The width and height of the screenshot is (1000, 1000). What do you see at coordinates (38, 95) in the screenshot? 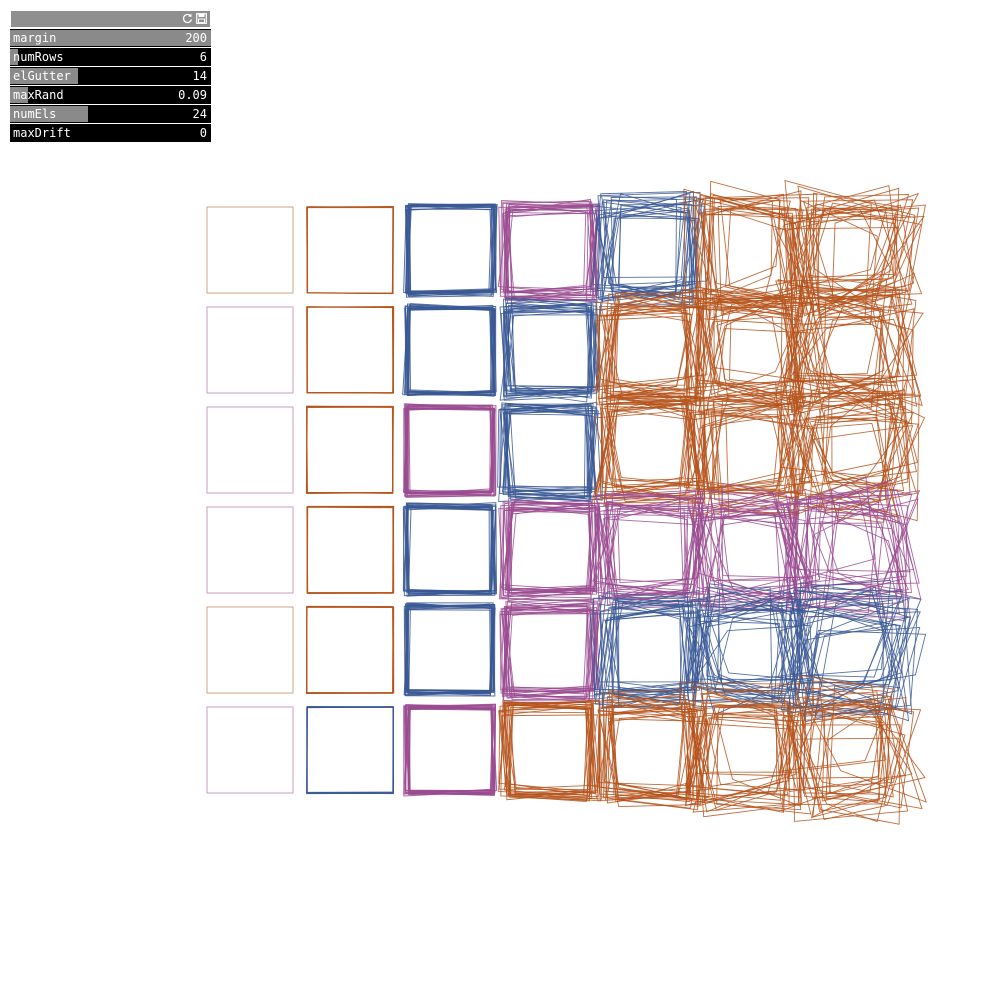
I see `slider-label: maxRand` at bounding box center [38, 95].